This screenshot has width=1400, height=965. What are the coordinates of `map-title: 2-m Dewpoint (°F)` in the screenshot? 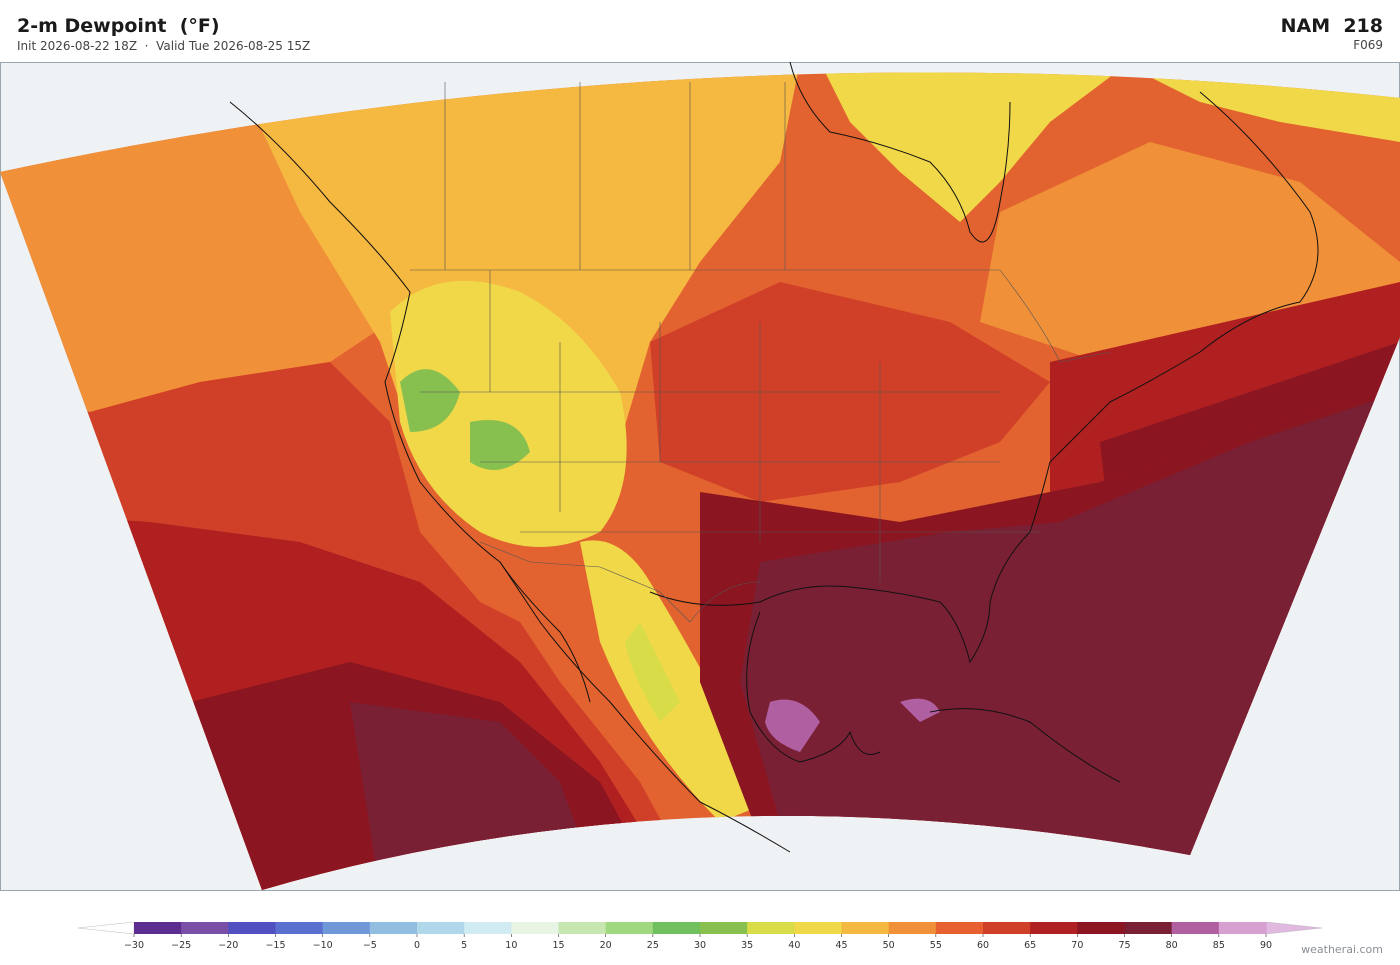 It's located at (118, 26).